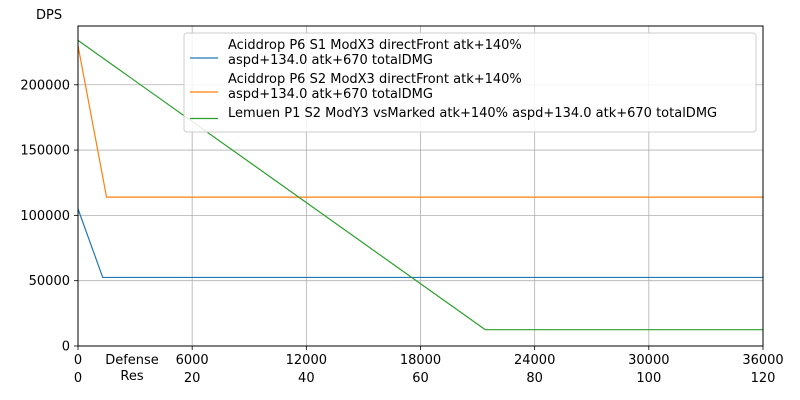 The image size is (800, 400). I want to click on x-tick-label: 18000, so click(420, 360).